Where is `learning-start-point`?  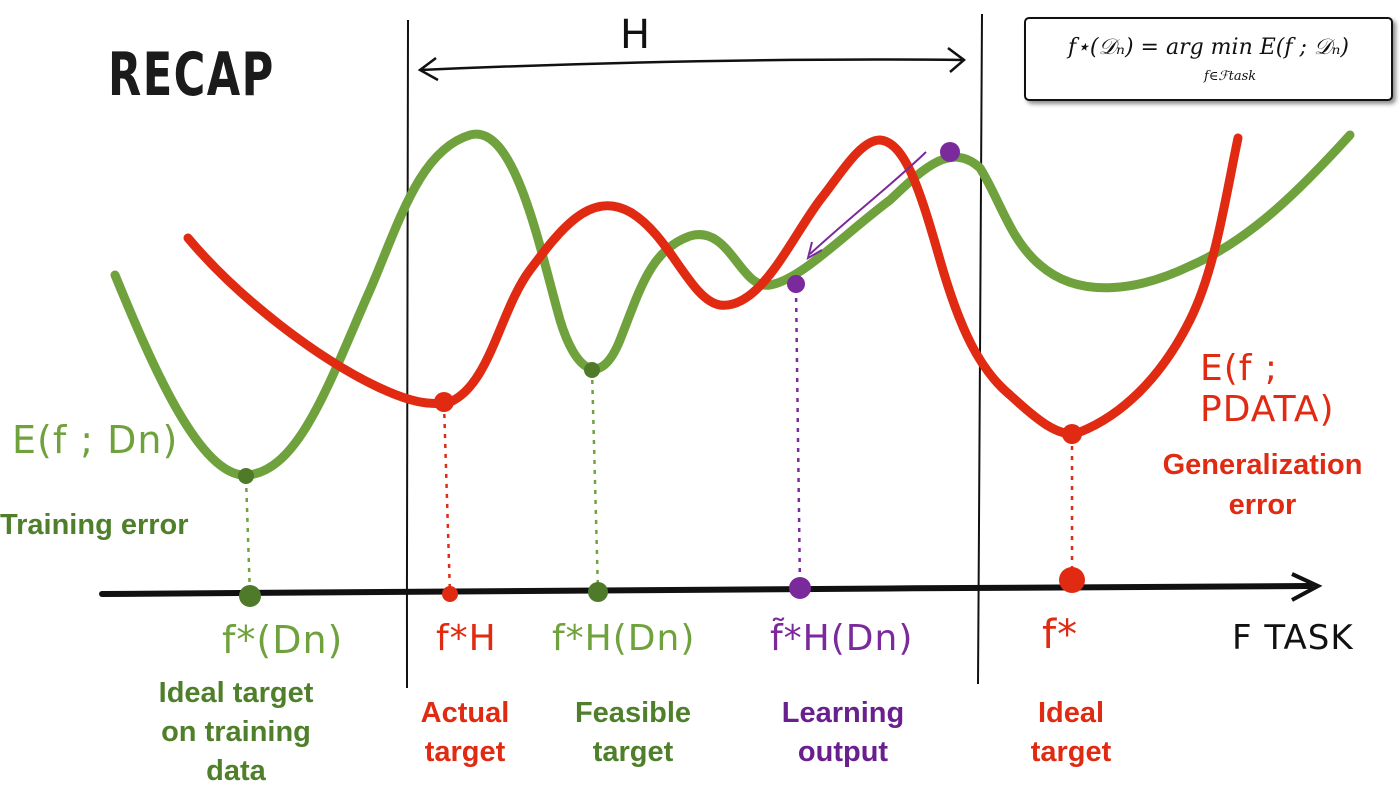
learning-start-point is located at coordinates (950, 152).